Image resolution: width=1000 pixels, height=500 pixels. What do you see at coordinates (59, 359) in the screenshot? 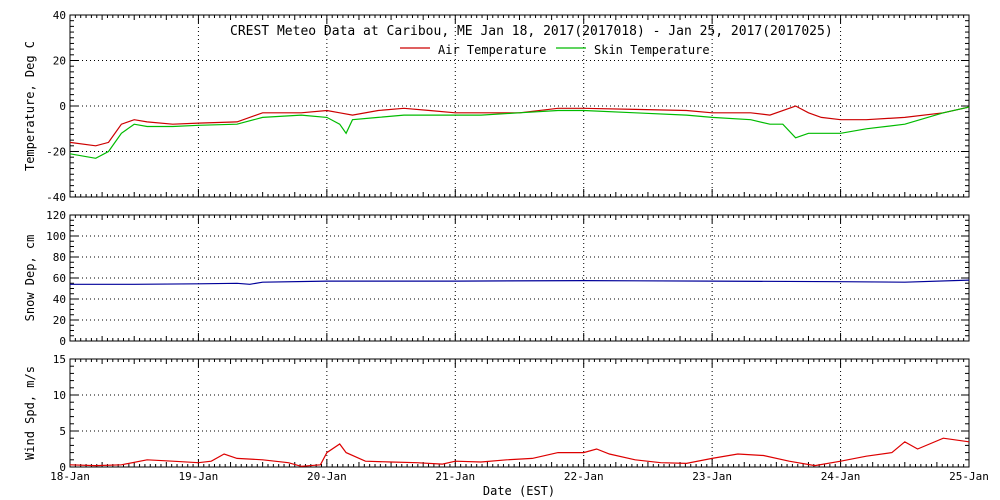
I see `y-tick-label: 15` at bounding box center [59, 359].